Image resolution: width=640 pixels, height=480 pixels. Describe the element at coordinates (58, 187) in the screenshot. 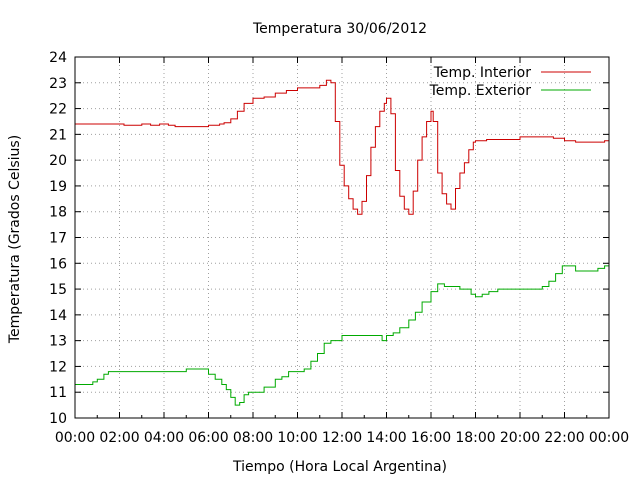

I see `y-tick-label: 19` at that location.